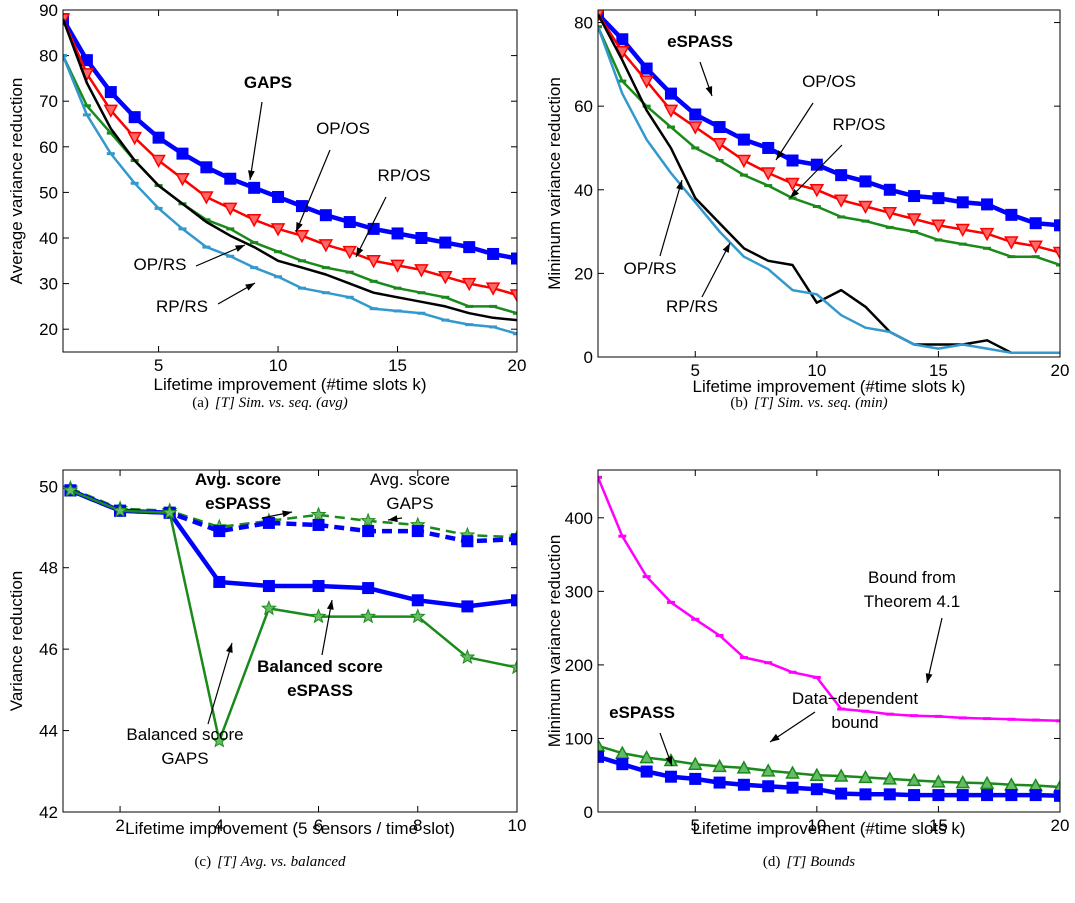 Image resolution: width=1075 pixels, height=903 pixels. Describe the element at coordinates (48, 147) in the screenshot. I see `y-tick-label: 60` at that location.